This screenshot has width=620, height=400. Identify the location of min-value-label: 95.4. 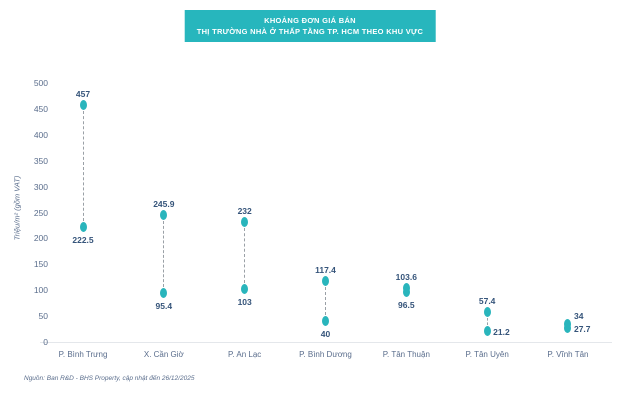
(164, 305).